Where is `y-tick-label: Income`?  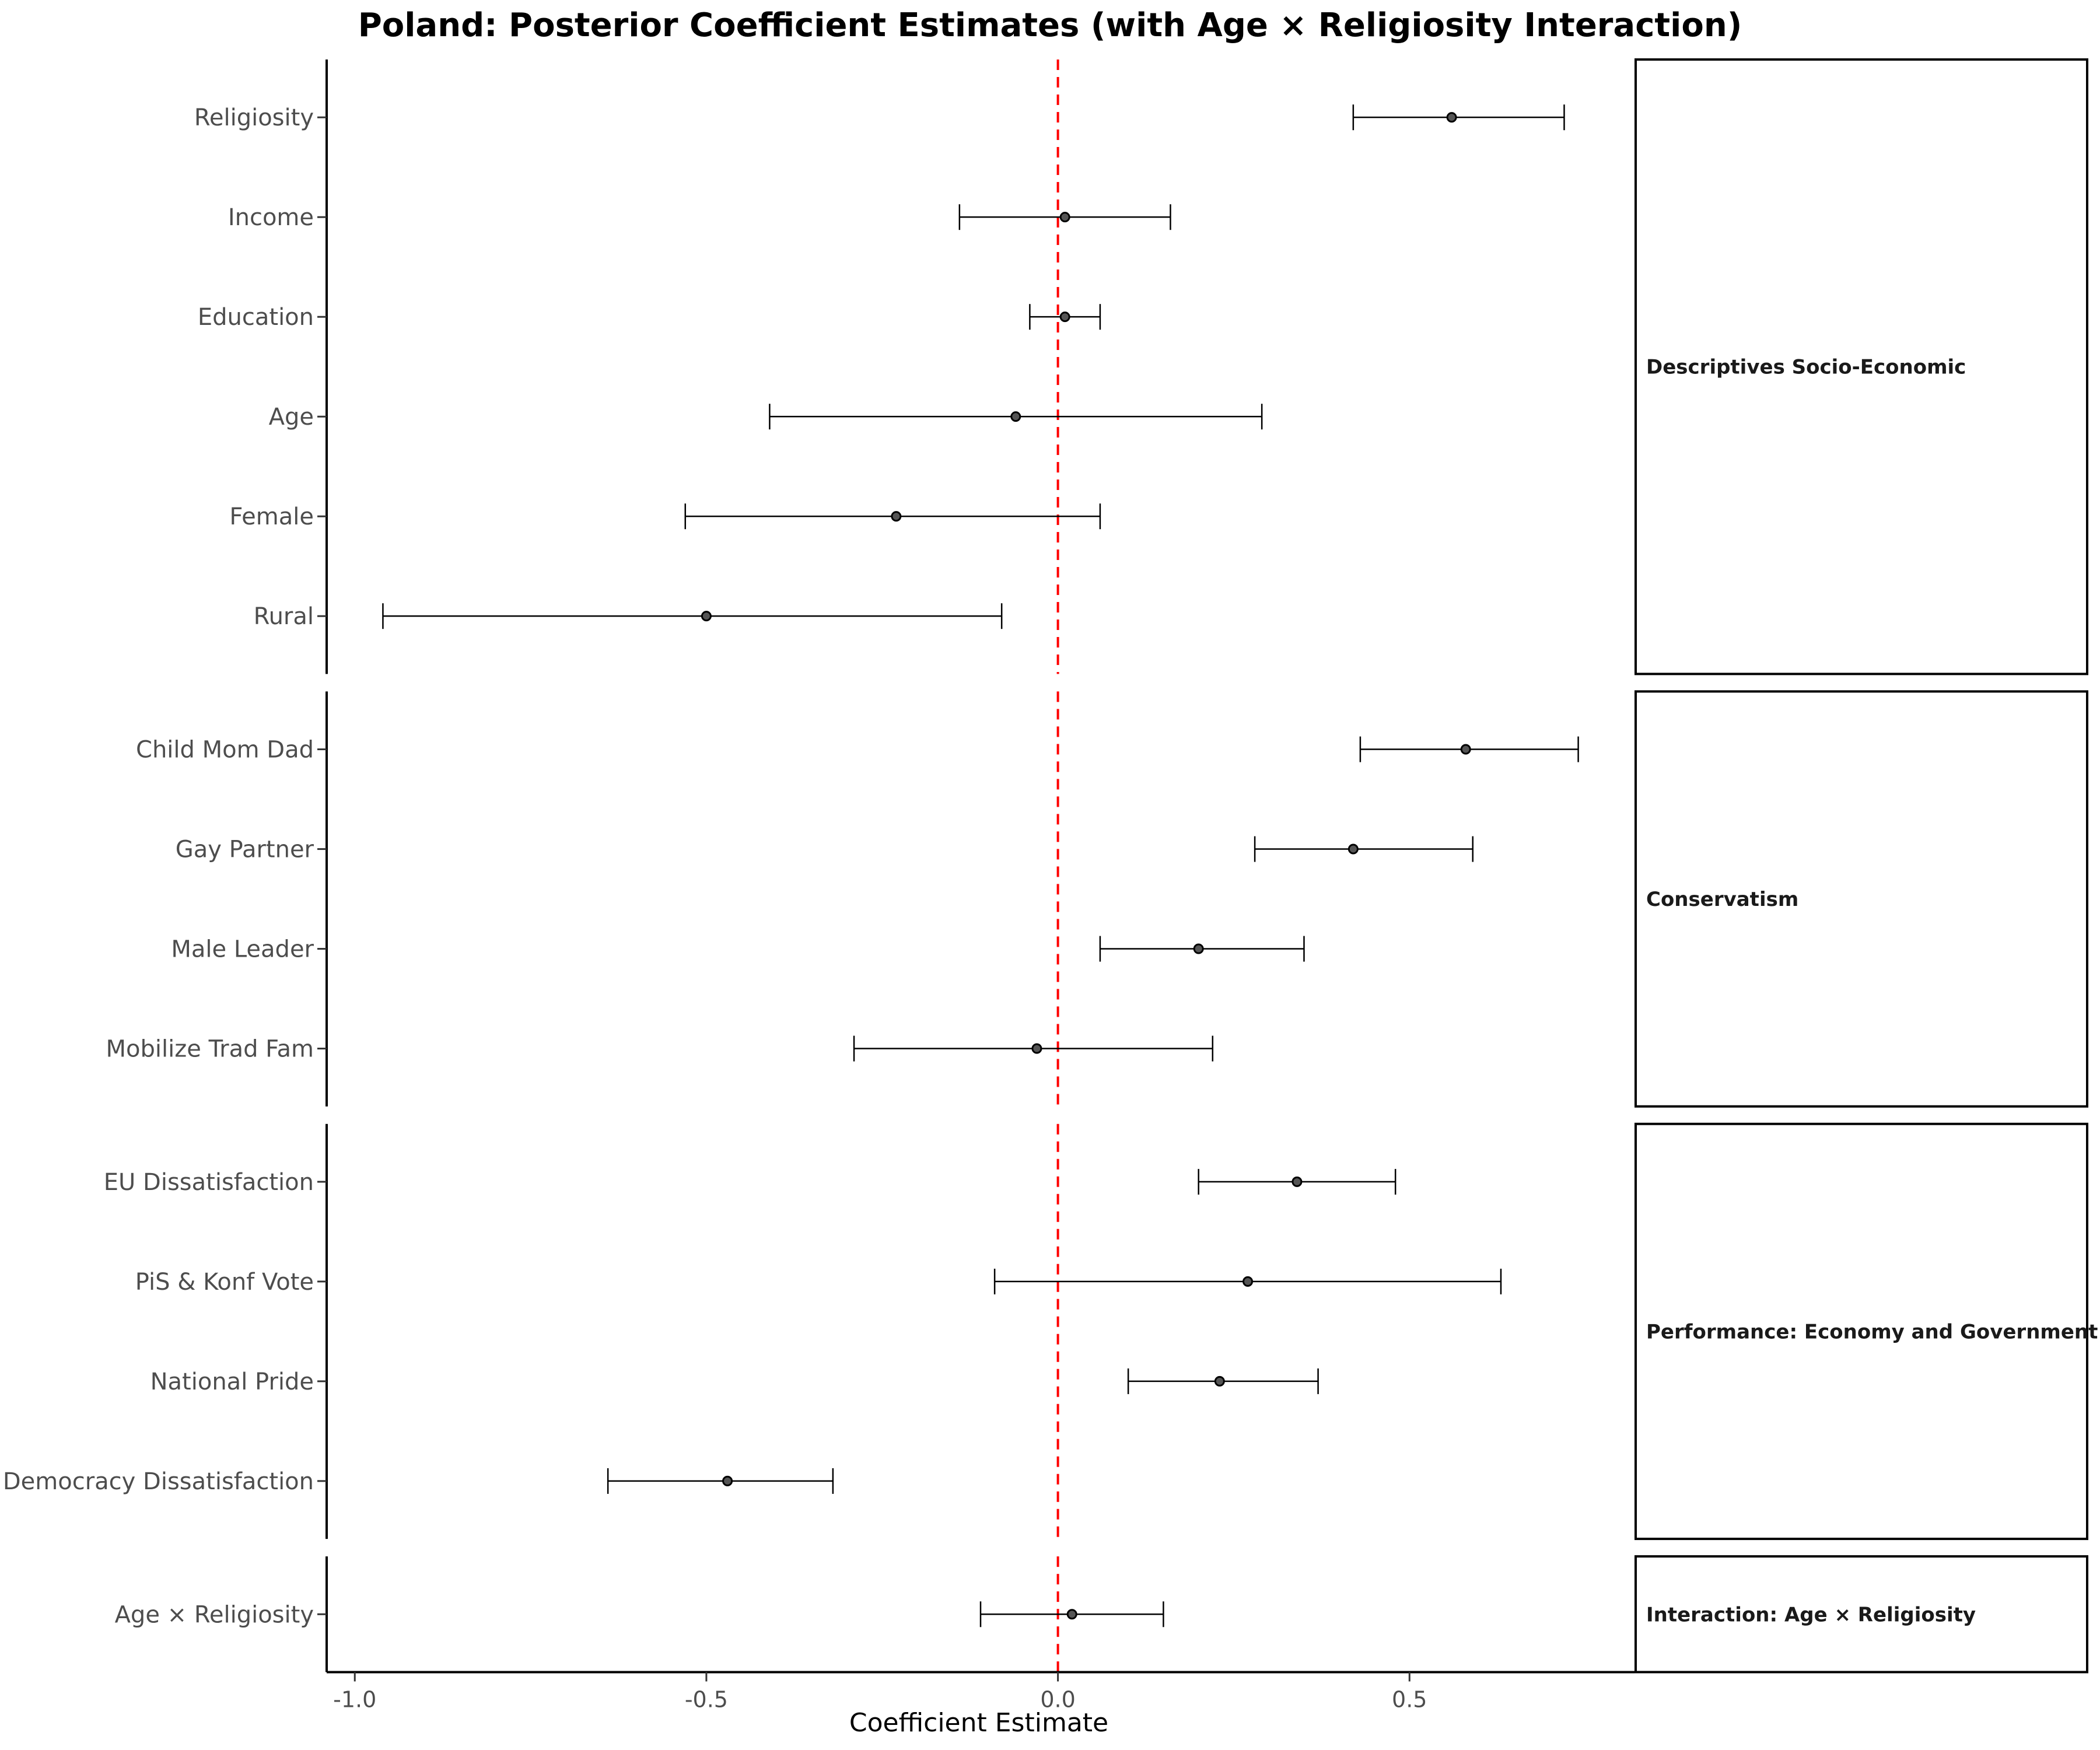
y-tick-label: Income is located at coordinates (271, 217).